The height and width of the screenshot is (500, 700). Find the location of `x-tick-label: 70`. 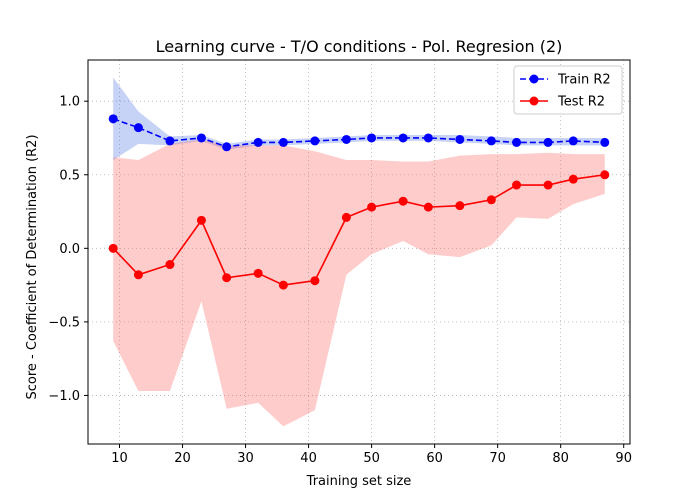

x-tick-label: 70 is located at coordinates (497, 458).